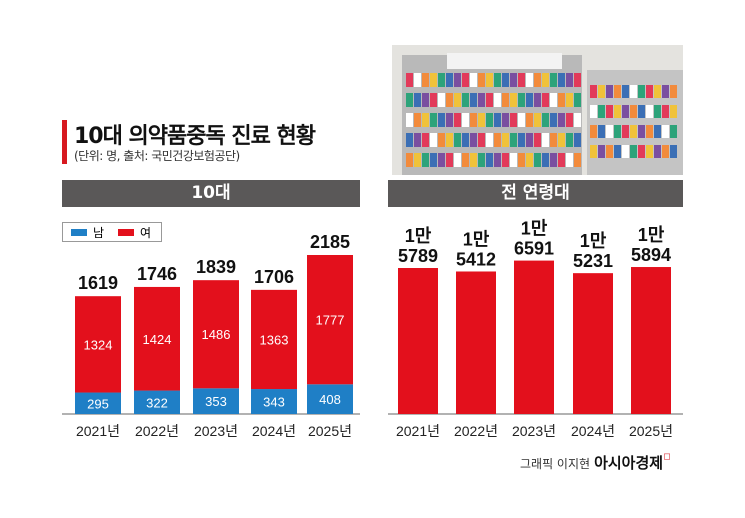 The image size is (745, 518). Describe the element at coordinates (534, 249) in the screenshot. I see `label-value-rest: 6591` at that location.